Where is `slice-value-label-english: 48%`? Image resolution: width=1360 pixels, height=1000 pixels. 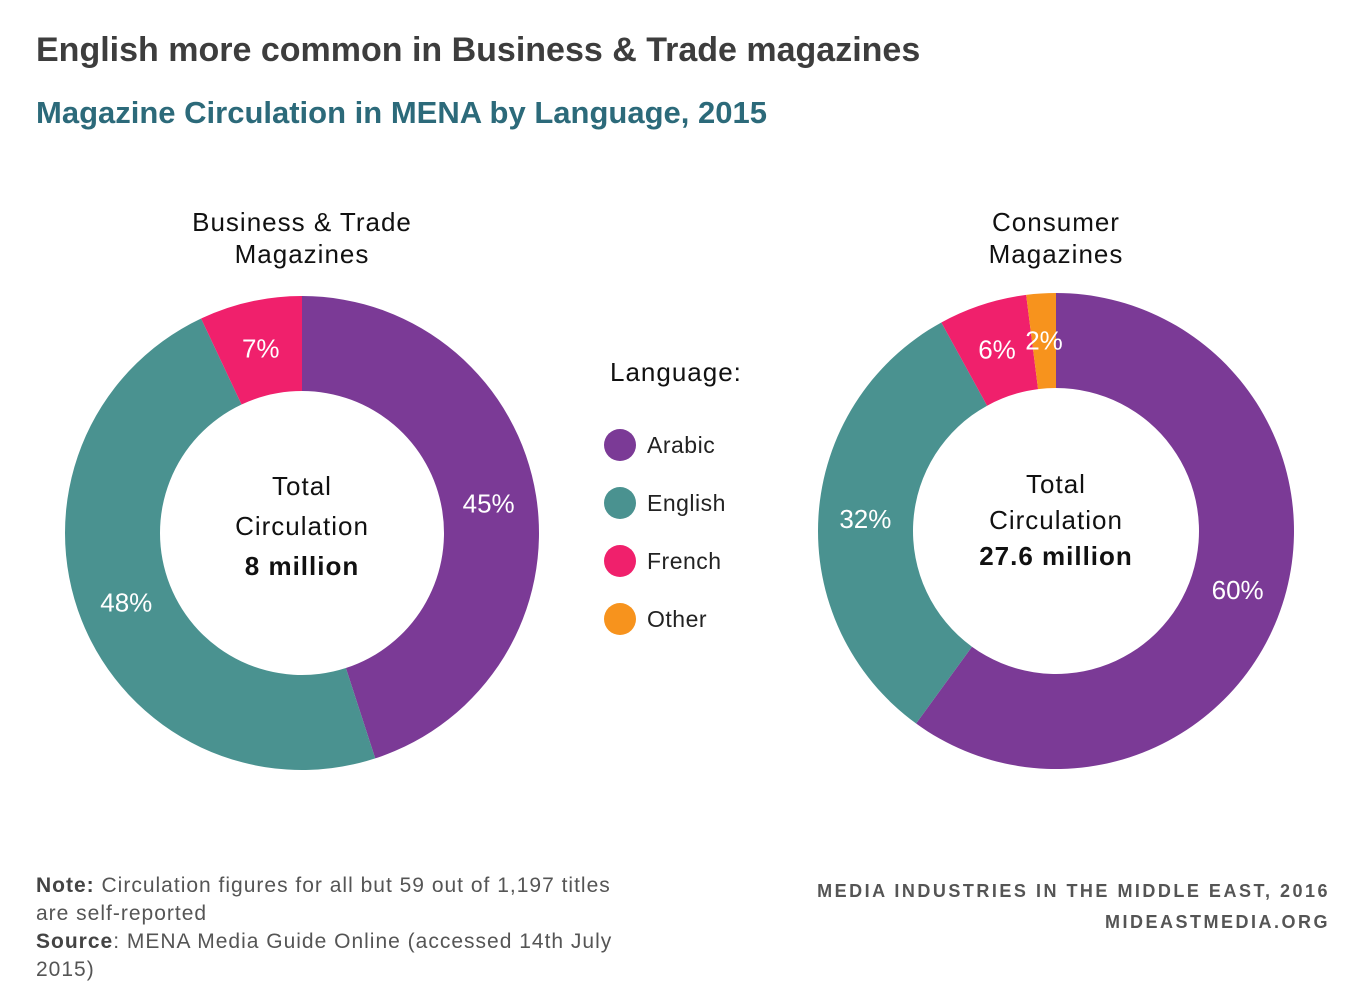 slice-value-label-english: 48% is located at coordinates (126, 603).